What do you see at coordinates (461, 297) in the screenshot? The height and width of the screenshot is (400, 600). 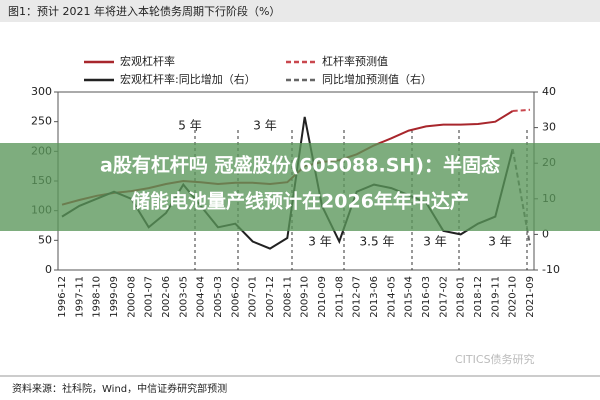 I see `x-tick-label: 2018-01` at bounding box center [461, 297].